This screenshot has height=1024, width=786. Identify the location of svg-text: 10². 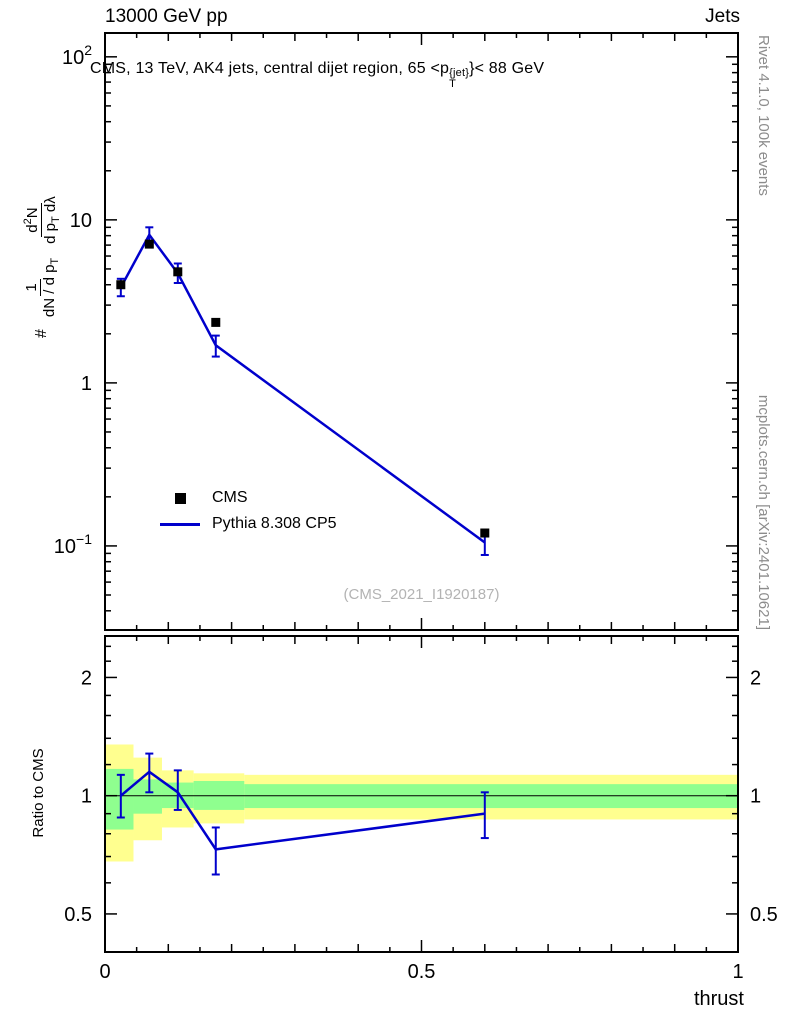
(77, 55).